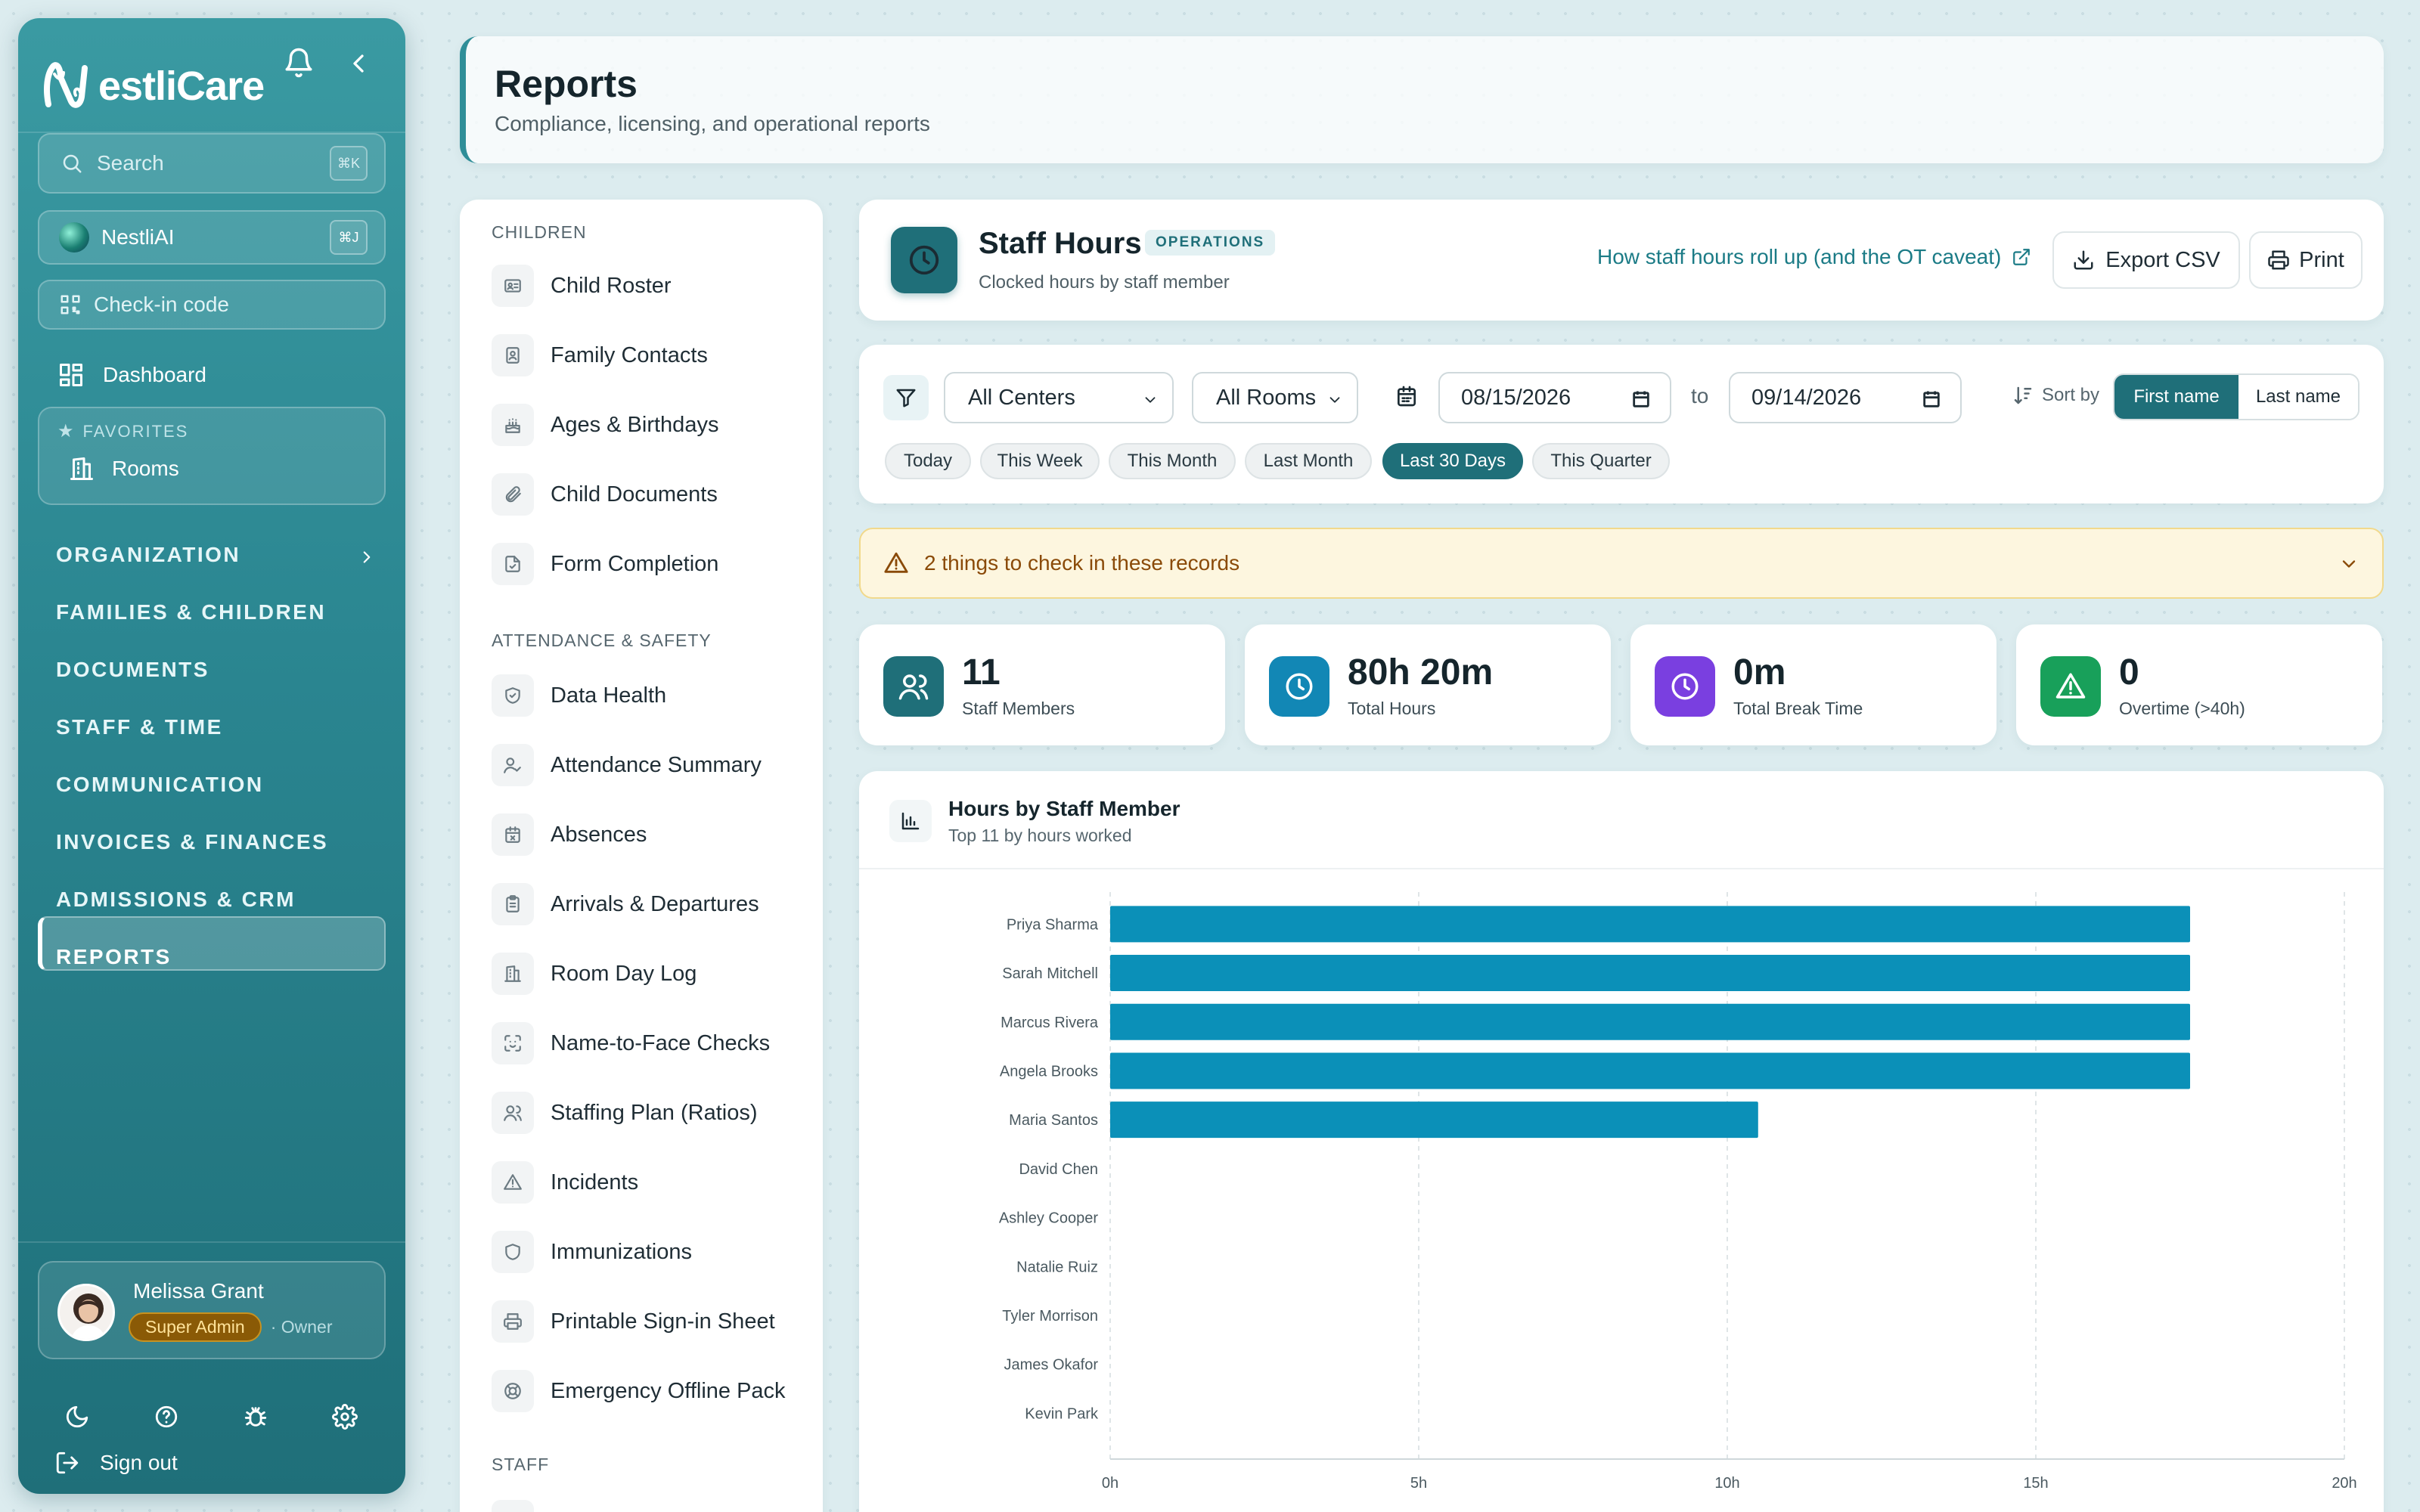 The width and height of the screenshot is (2420, 1512). I want to click on range-label: This Week, so click(1040, 461).